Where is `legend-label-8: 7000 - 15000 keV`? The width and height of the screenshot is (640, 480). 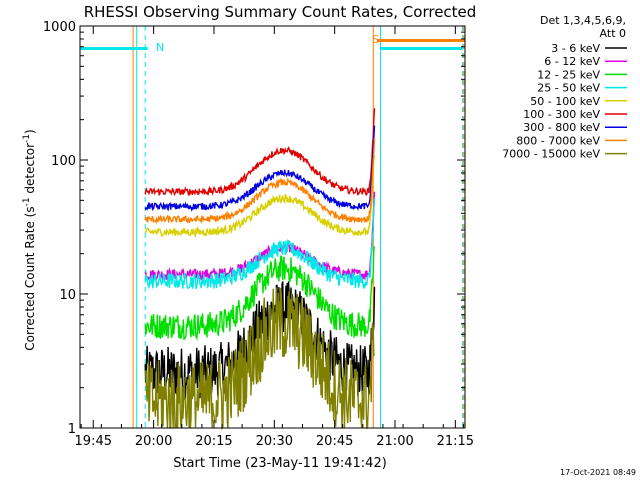 legend-label-8: 7000 - 15000 keV is located at coordinates (551, 154).